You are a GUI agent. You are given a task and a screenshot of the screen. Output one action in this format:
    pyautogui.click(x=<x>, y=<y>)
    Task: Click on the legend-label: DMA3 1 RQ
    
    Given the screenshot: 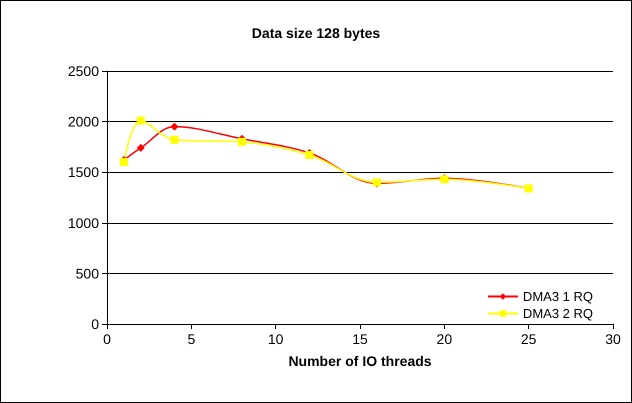 What is the action you would take?
    pyautogui.click(x=558, y=296)
    